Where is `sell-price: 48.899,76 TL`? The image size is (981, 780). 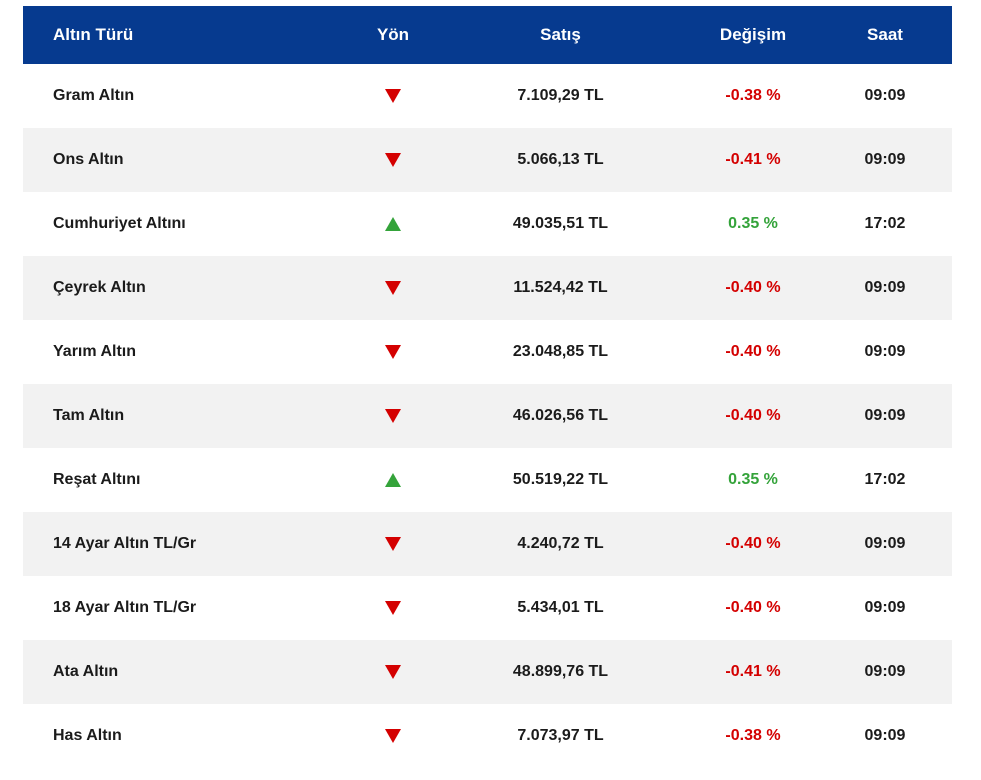 sell-price: 48.899,76 TL is located at coordinates (560, 671).